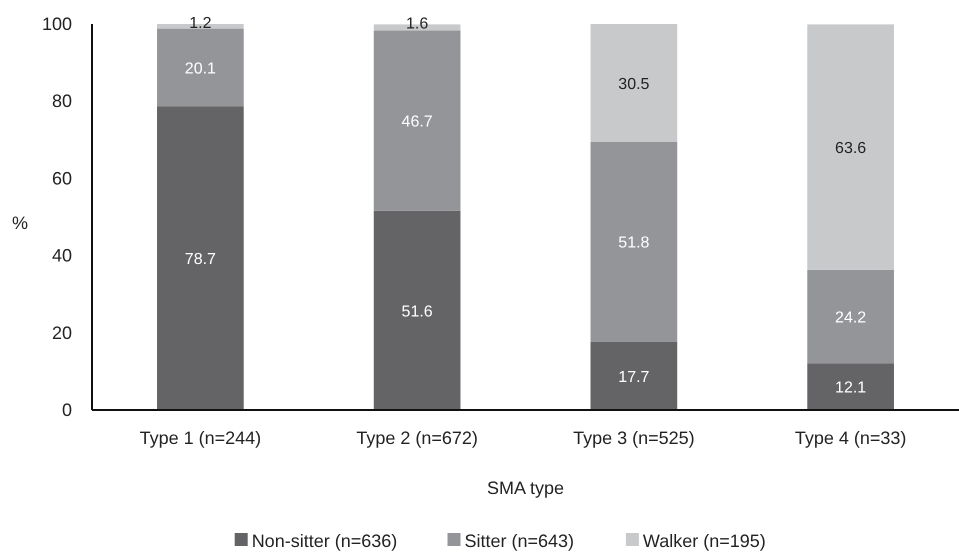 Image resolution: width=959 pixels, height=559 pixels. Describe the element at coordinates (62, 256) in the screenshot. I see `y-tick-label: 40` at that location.